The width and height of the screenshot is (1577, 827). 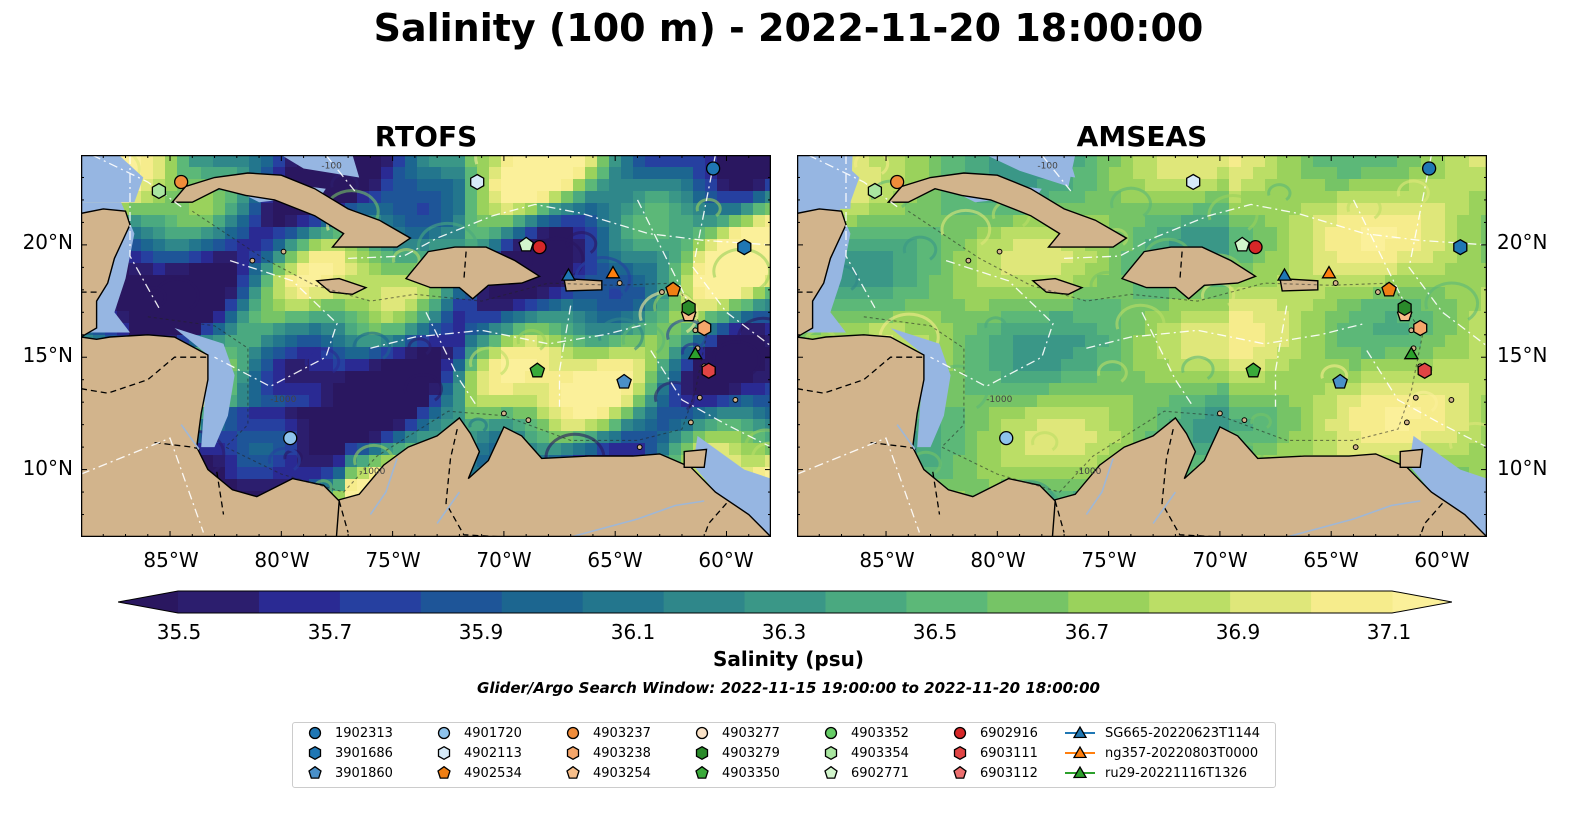 What do you see at coordinates (1522, 355) in the screenshot?
I see `lat-tick-label-right: 15°N` at bounding box center [1522, 355].